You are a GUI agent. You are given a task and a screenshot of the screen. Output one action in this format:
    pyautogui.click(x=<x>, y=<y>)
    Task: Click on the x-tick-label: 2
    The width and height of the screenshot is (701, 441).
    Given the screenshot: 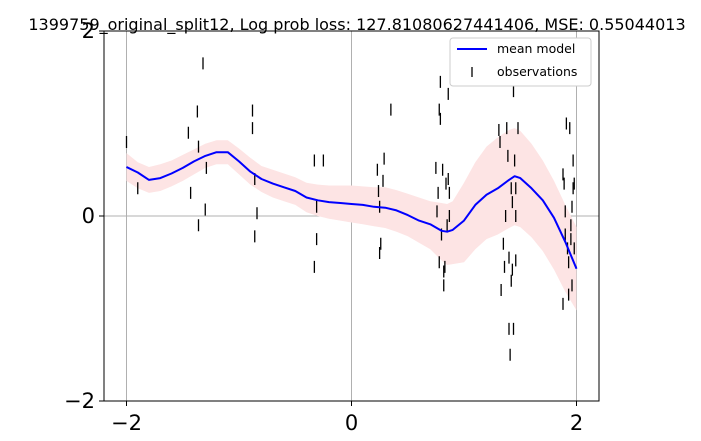 What is the action you would take?
    pyautogui.click(x=576, y=423)
    